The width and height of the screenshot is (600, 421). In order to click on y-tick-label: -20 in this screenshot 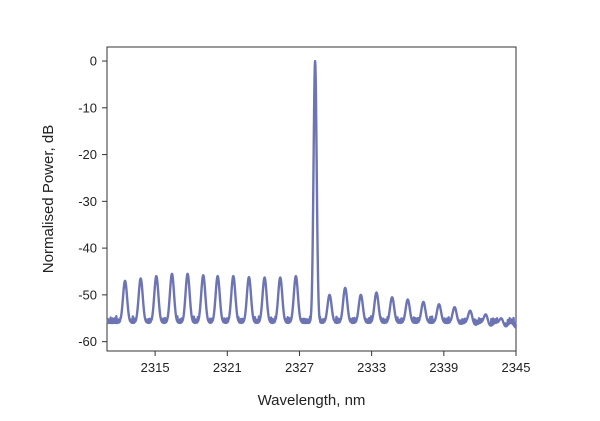, I will do `click(87, 154)`.